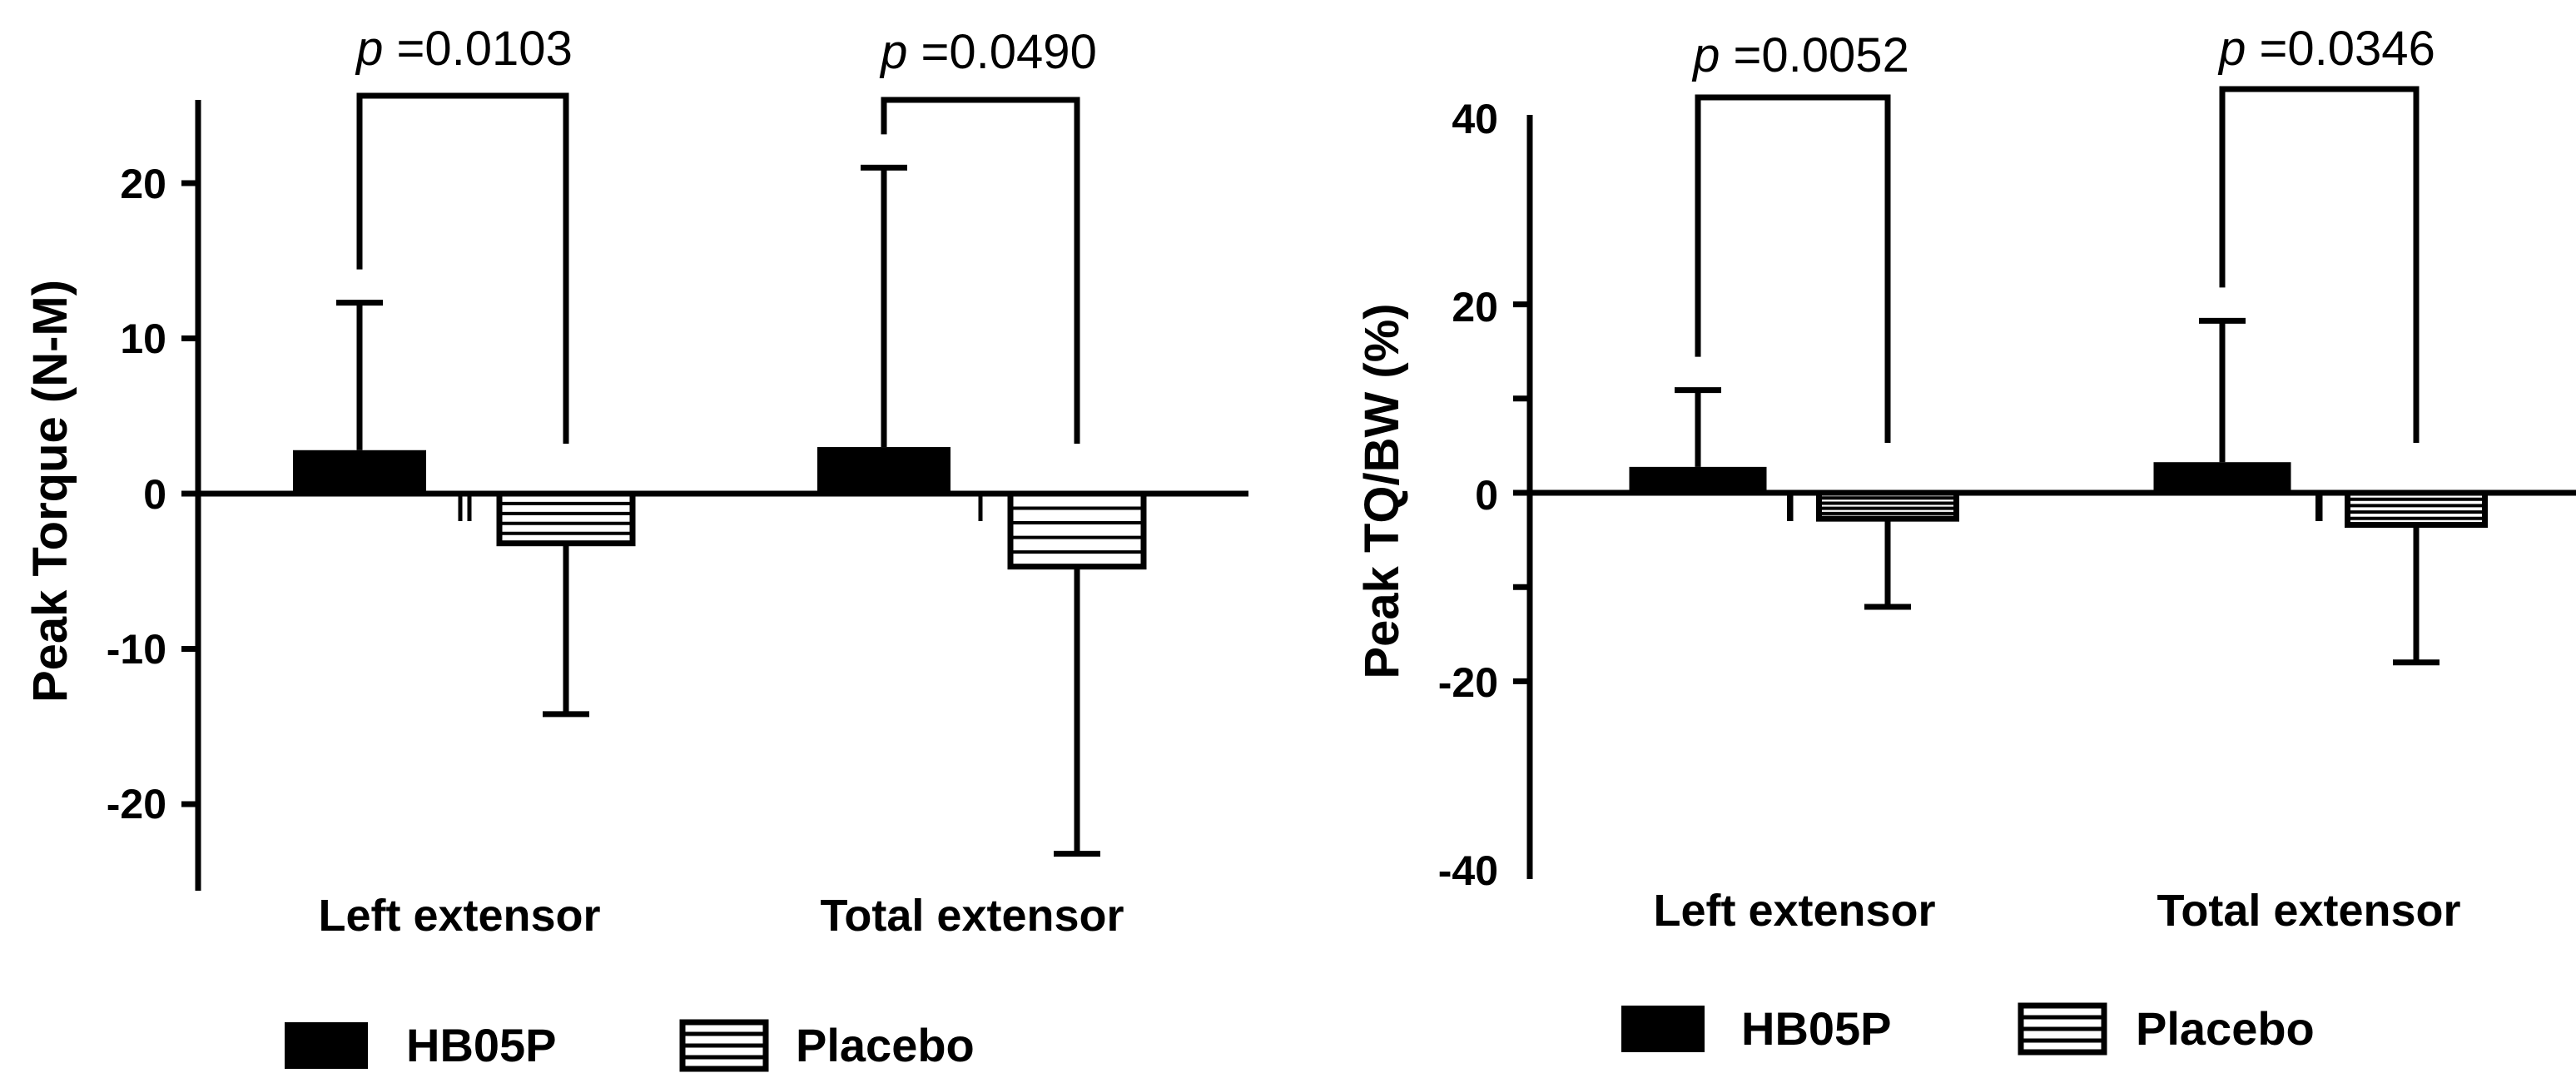 The height and width of the screenshot is (1088, 2576). What do you see at coordinates (136, 494) in the screenshot?
I see `y-tick-labels: -20 -10 0 10 20` at bounding box center [136, 494].